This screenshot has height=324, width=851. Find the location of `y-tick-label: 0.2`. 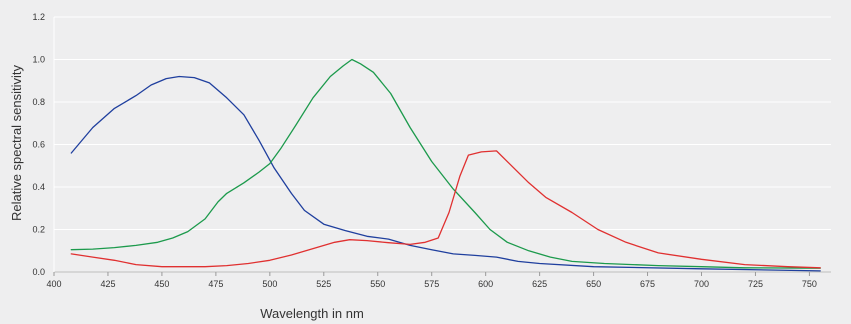

y-tick-label: 0.2 is located at coordinates (38, 230).